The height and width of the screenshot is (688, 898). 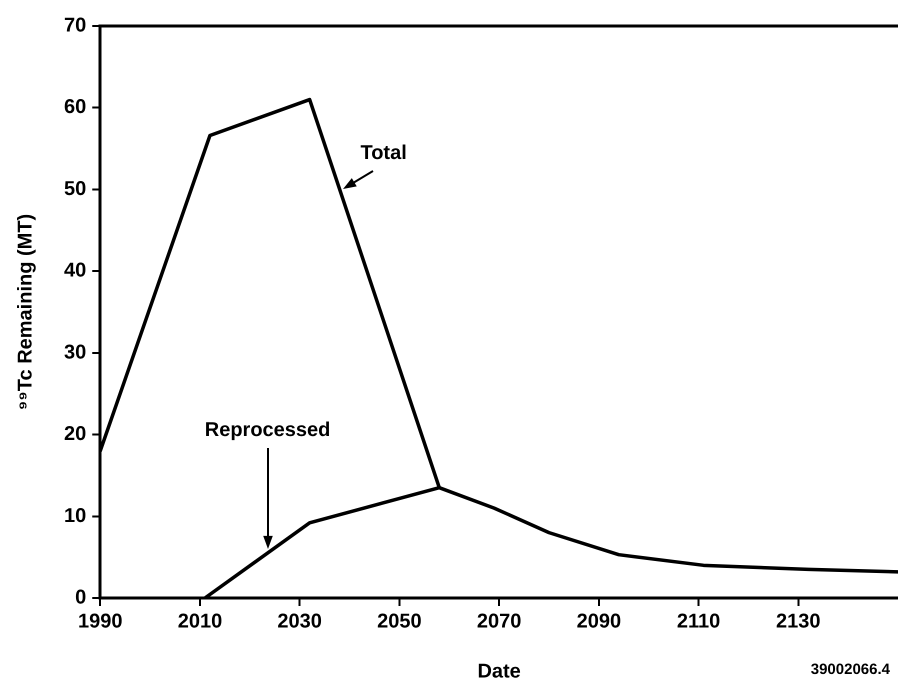 What do you see at coordinates (75, 271) in the screenshot?
I see `y-tick-label: 40` at bounding box center [75, 271].